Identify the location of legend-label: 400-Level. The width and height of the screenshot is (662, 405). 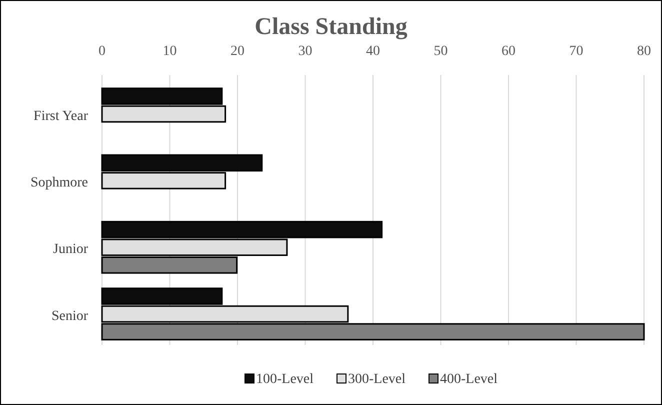
(469, 379).